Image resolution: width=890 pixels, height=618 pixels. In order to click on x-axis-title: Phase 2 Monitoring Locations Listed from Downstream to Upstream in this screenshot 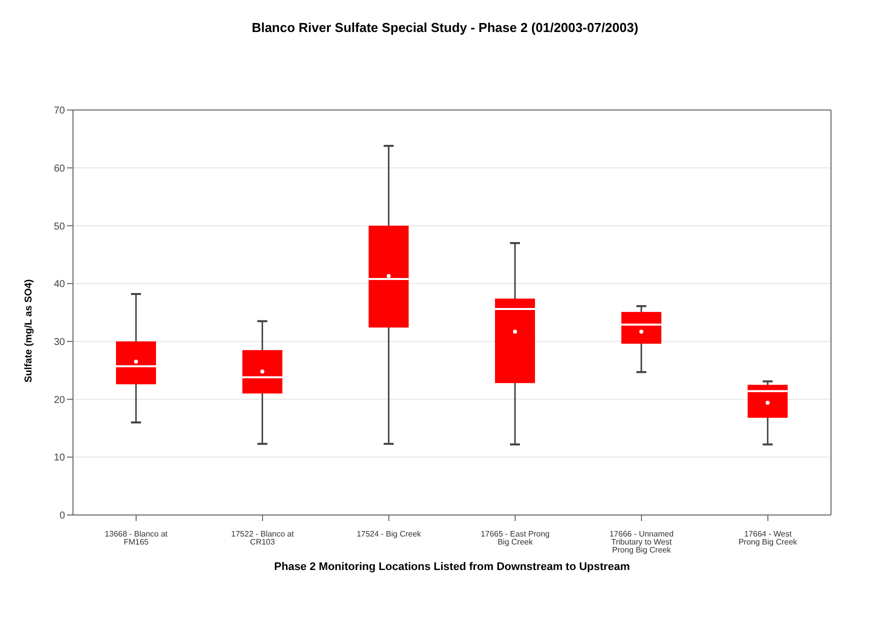, I will do `click(452, 567)`.